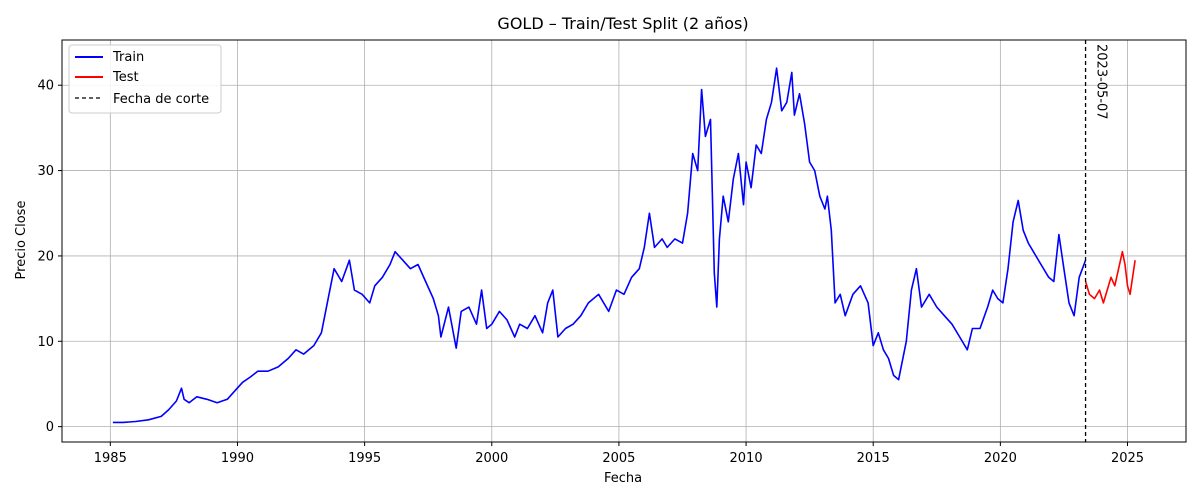 This screenshot has height=500, width=1200. I want to click on y-axis-label: Precio Close, so click(21, 240).